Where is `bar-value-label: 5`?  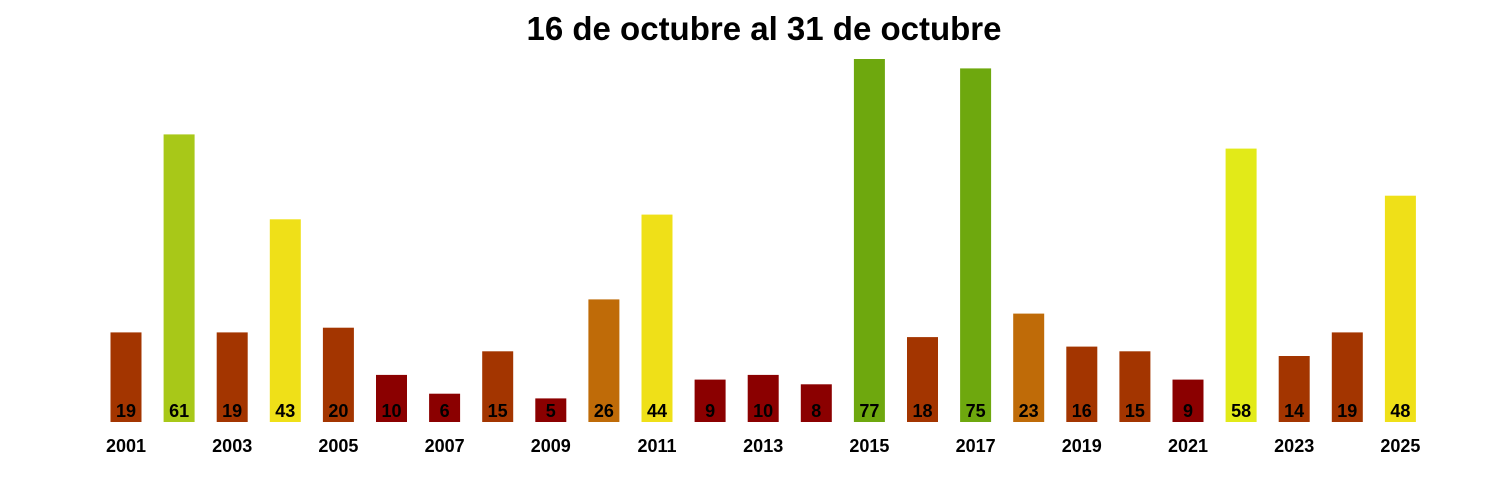
bar-value-label: 5 is located at coordinates (551, 411).